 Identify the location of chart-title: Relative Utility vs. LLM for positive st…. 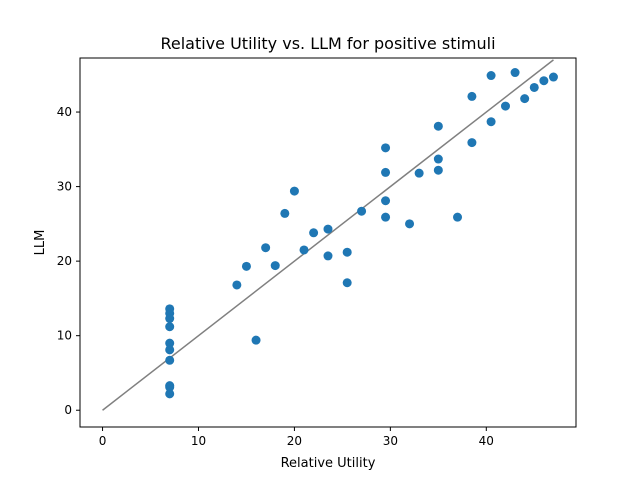
(327, 43).